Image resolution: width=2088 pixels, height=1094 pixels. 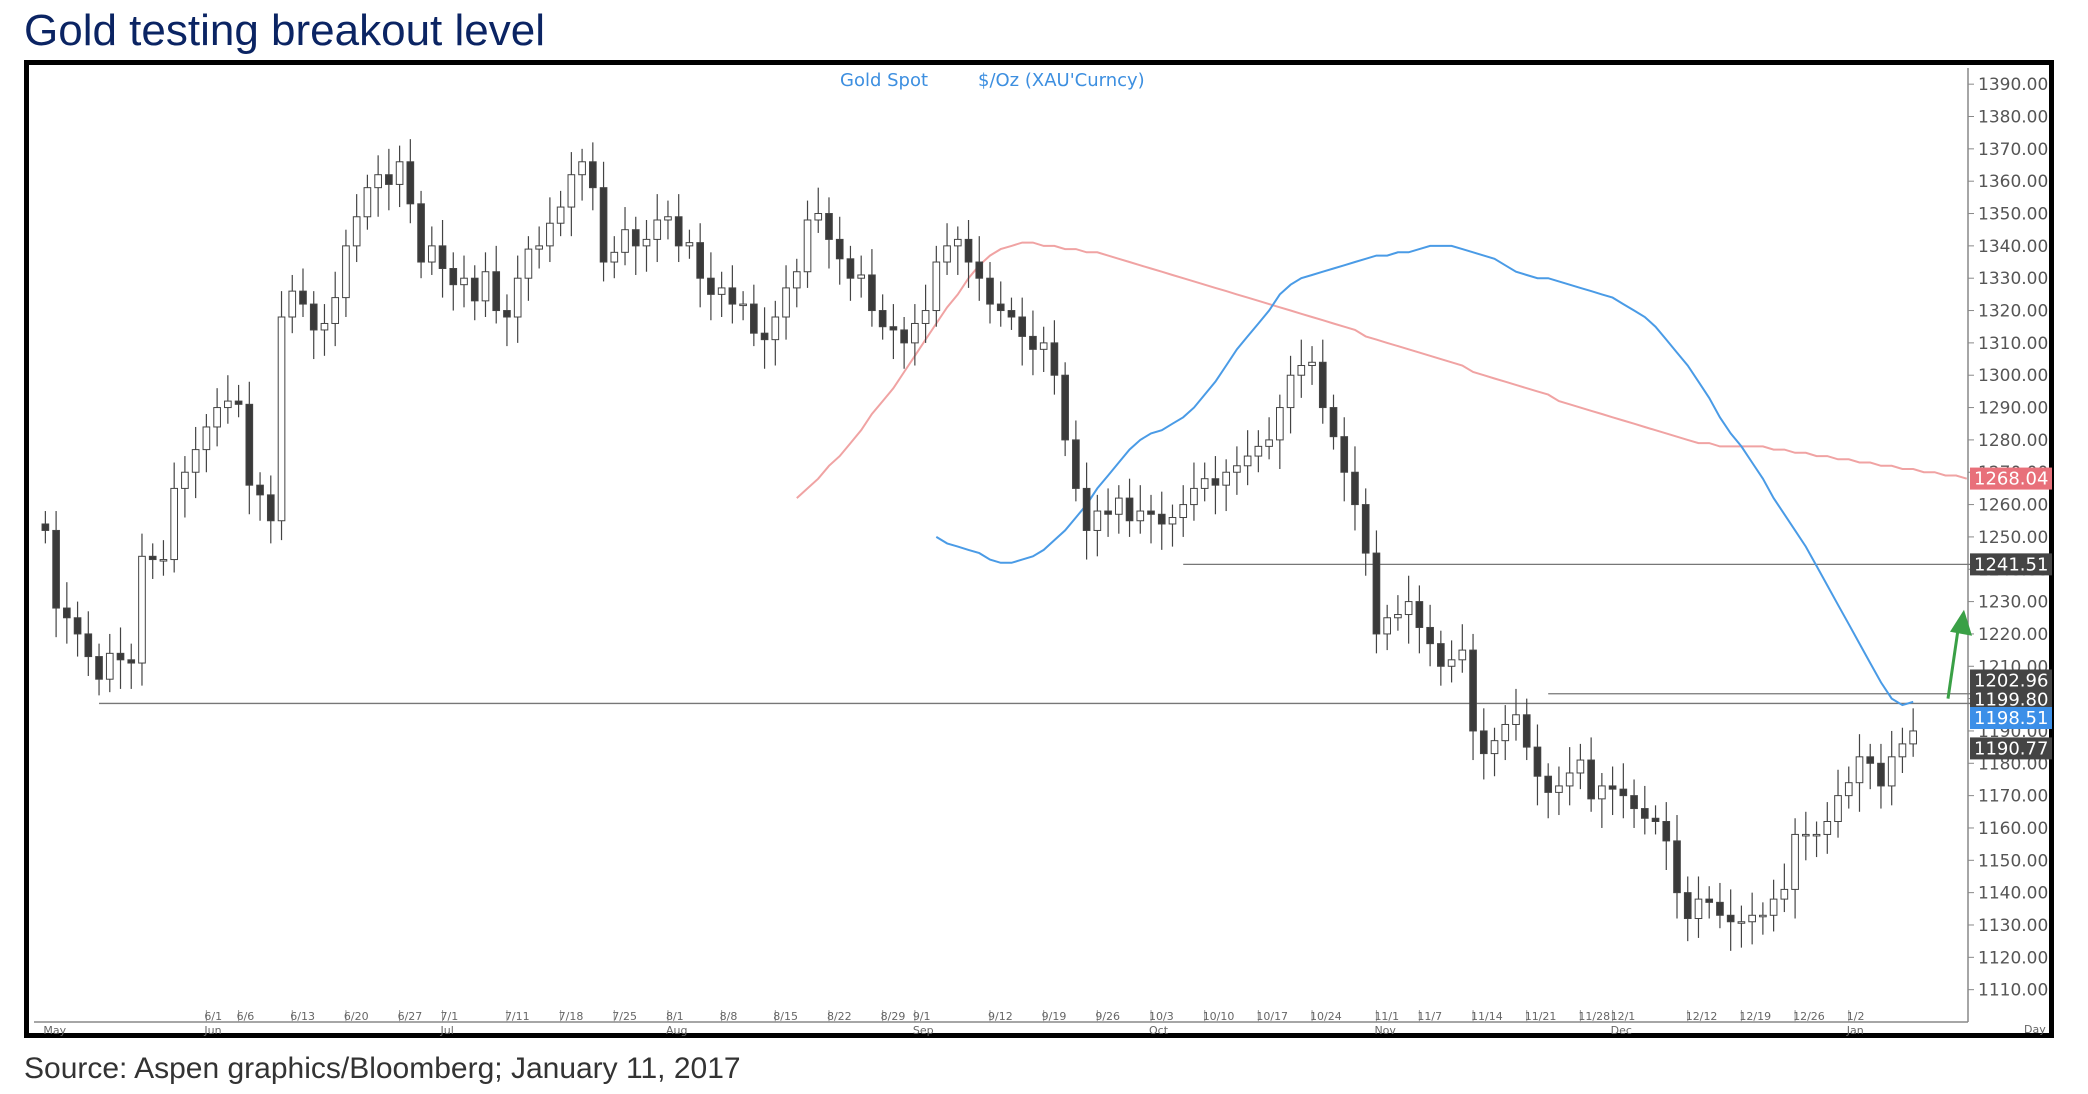 I want to click on x-date-label: 12/1, so click(x=1623, y=1016).